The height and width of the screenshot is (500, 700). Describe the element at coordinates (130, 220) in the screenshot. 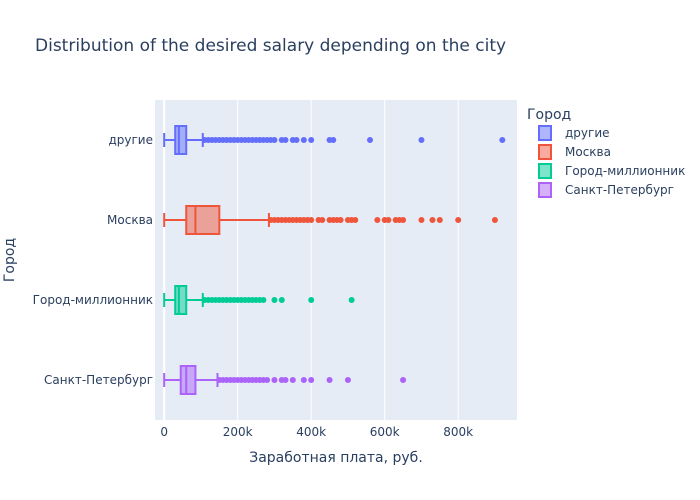

I see `y-tick-label: Москва` at that location.